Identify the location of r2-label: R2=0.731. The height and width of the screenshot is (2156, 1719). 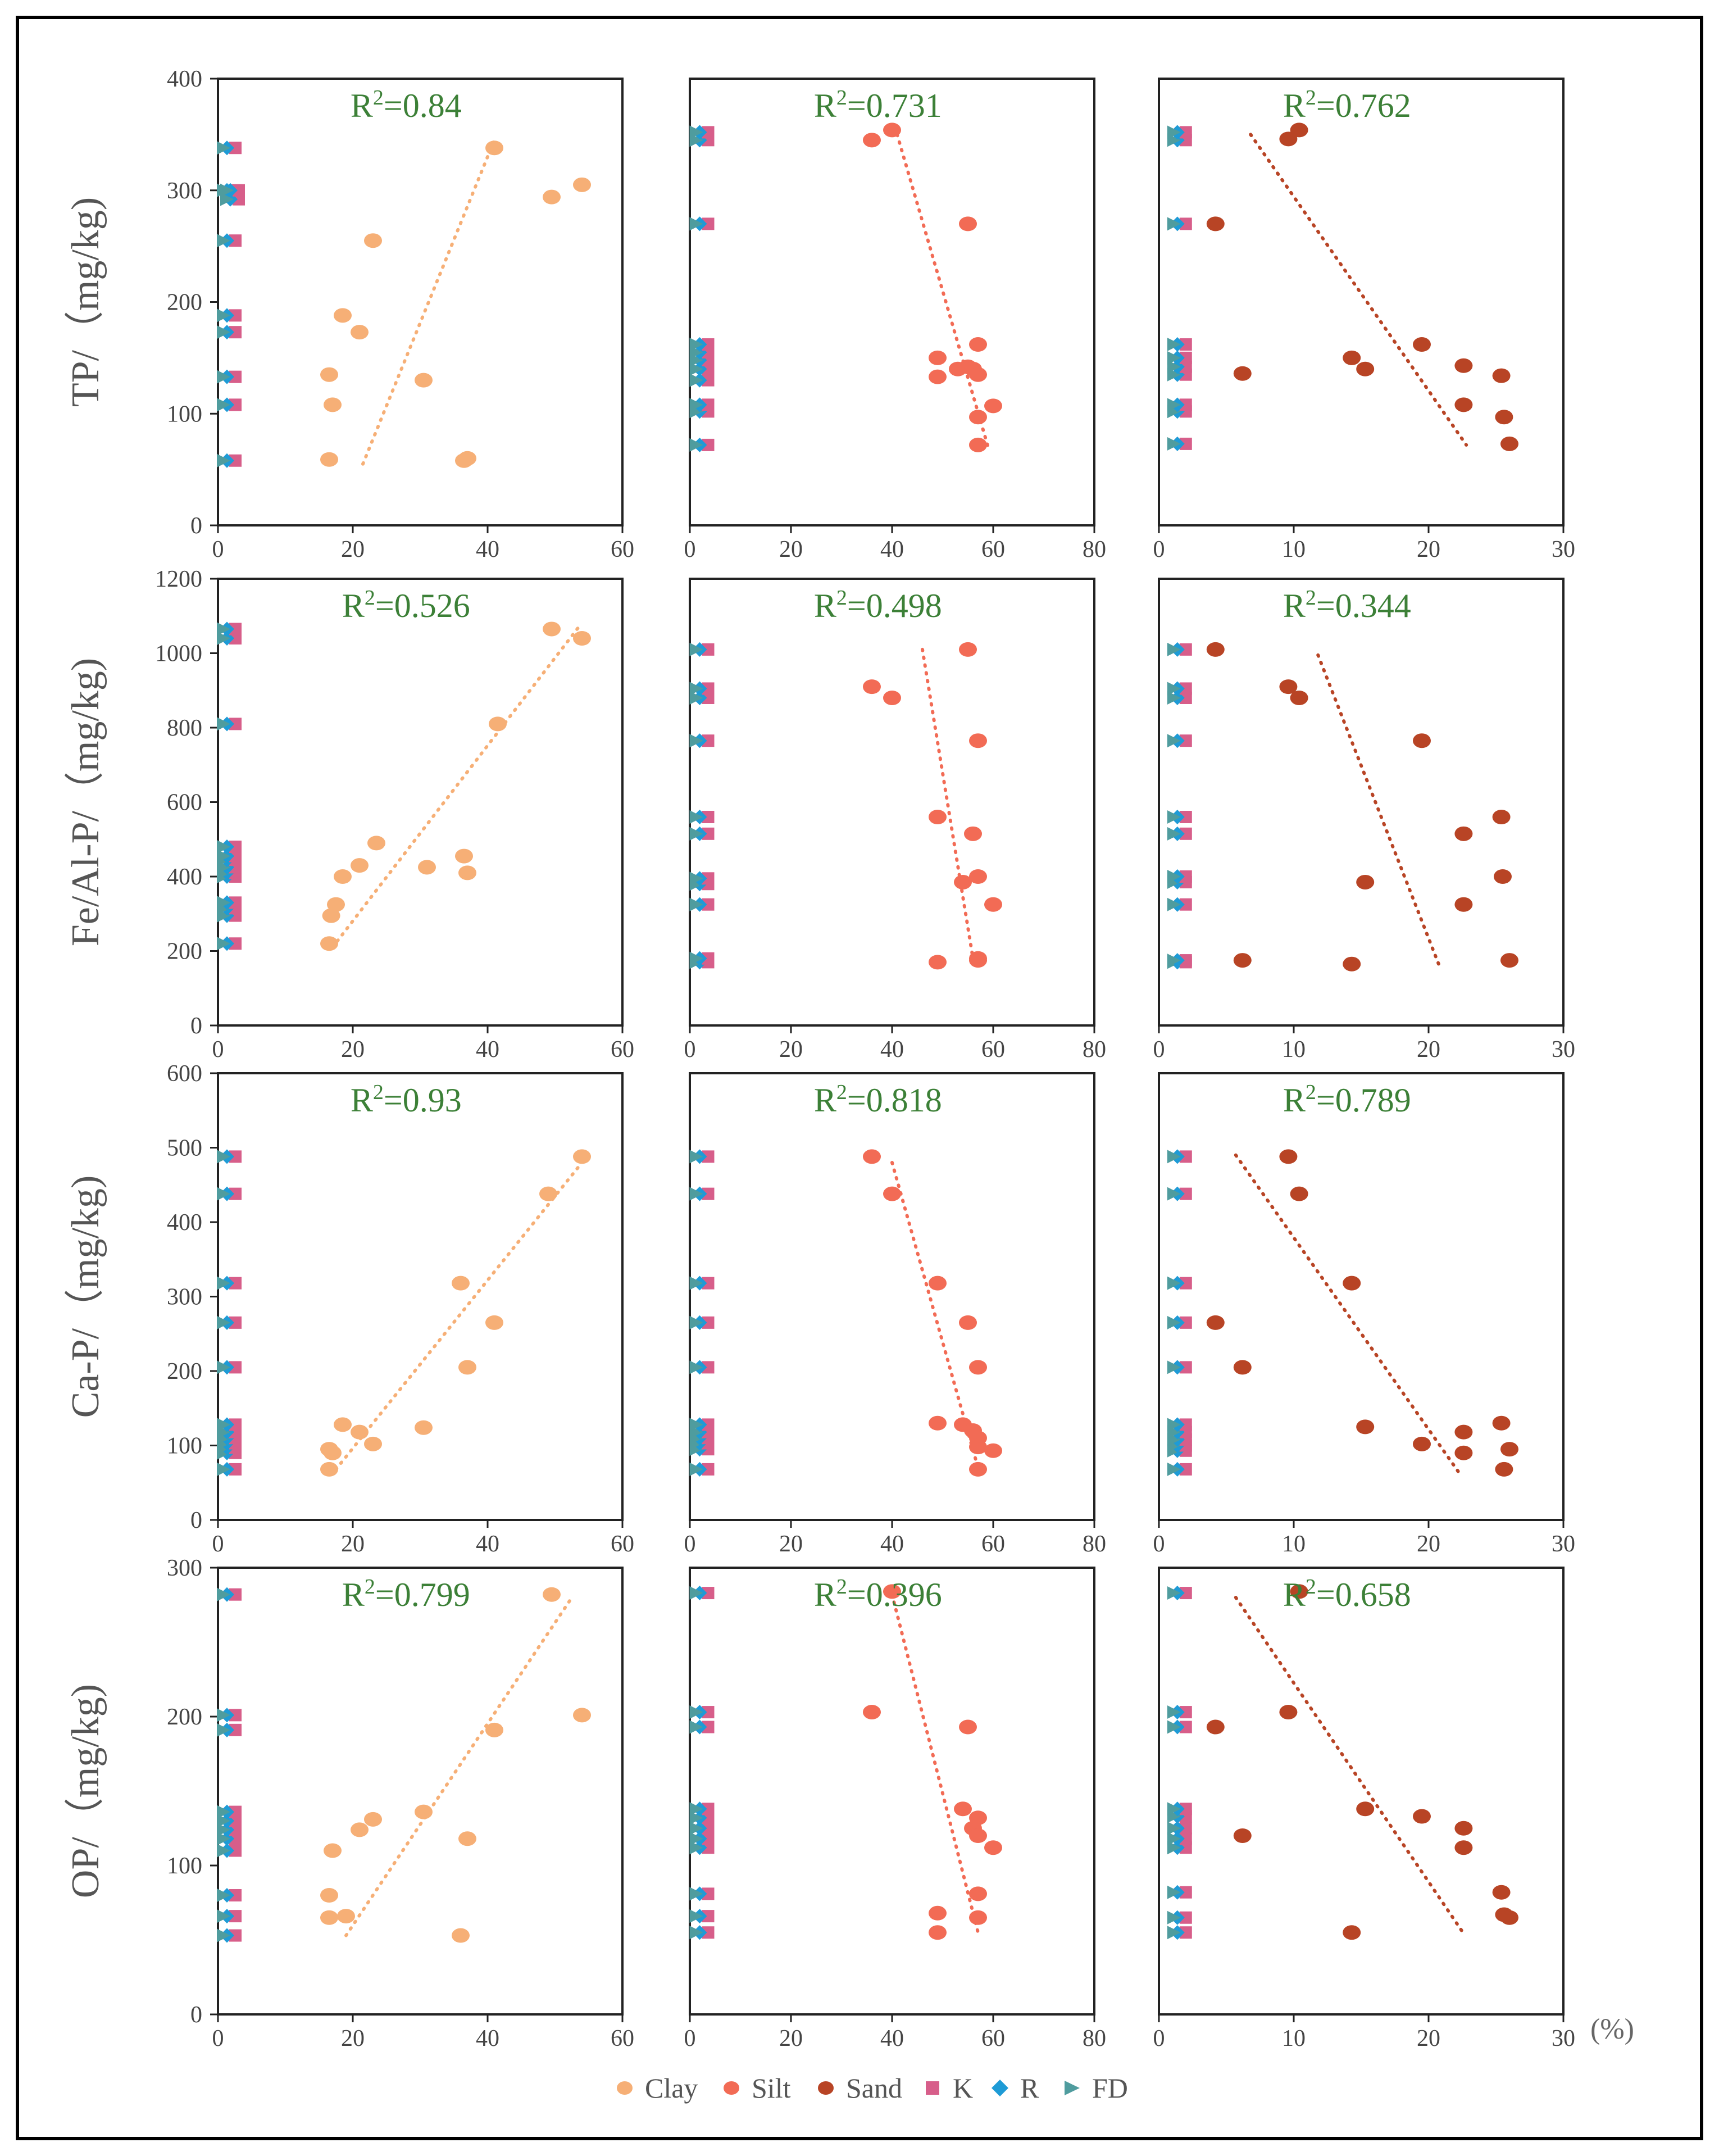
(878, 105).